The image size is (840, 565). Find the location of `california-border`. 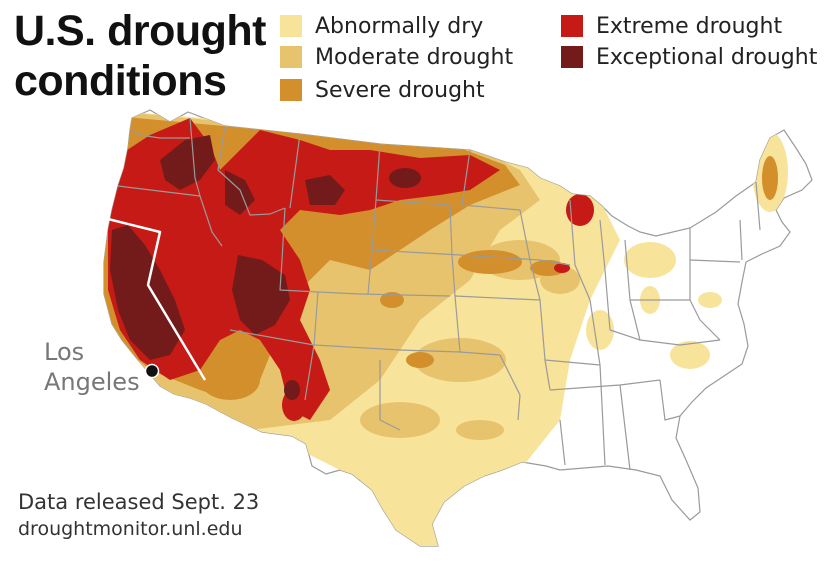

california-border is located at coordinates (155, 298).